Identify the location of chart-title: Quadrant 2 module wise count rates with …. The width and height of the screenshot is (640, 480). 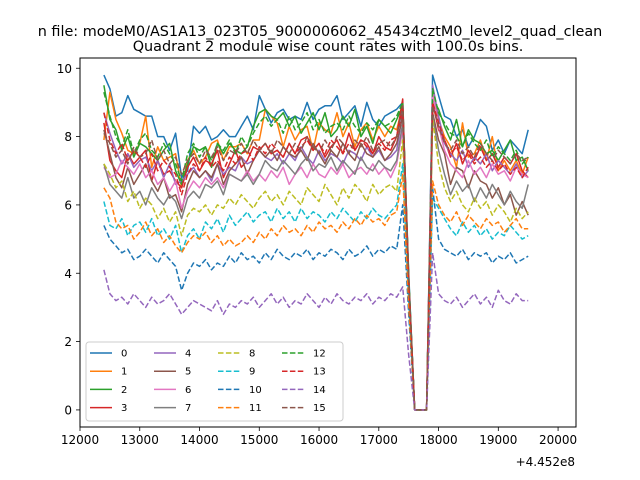
(328, 47).